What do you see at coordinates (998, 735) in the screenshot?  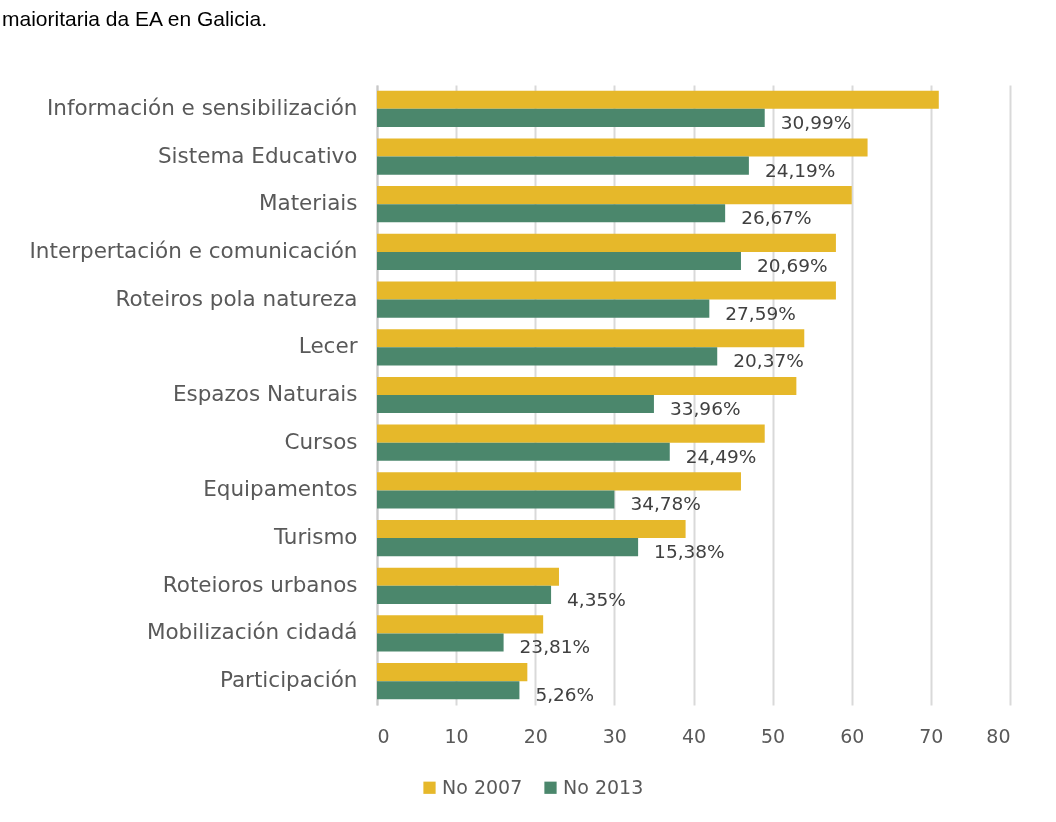 I see `x-tick-label: 80` at bounding box center [998, 735].